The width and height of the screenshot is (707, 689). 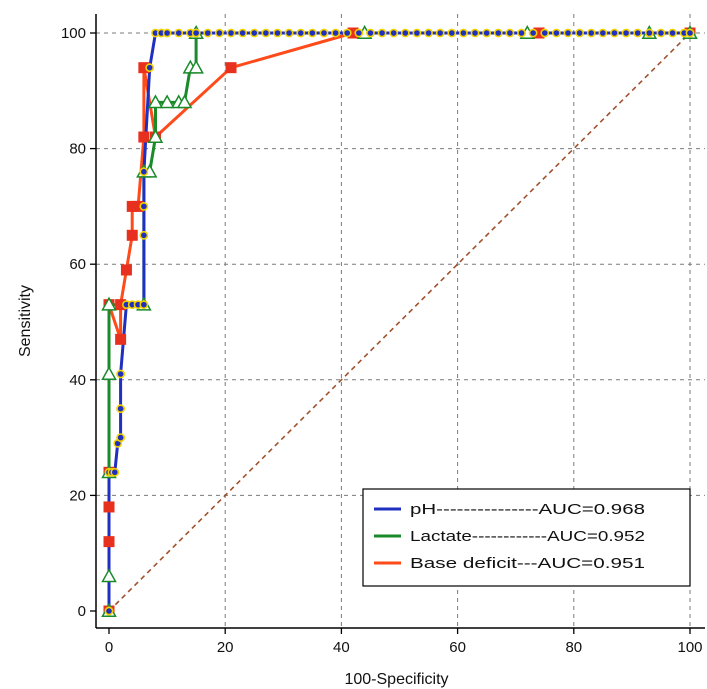 What do you see at coordinates (527, 563) in the screenshot?
I see `legend-label-base-deficit: Base deficit---AUC=0.951` at bounding box center [527, 563].